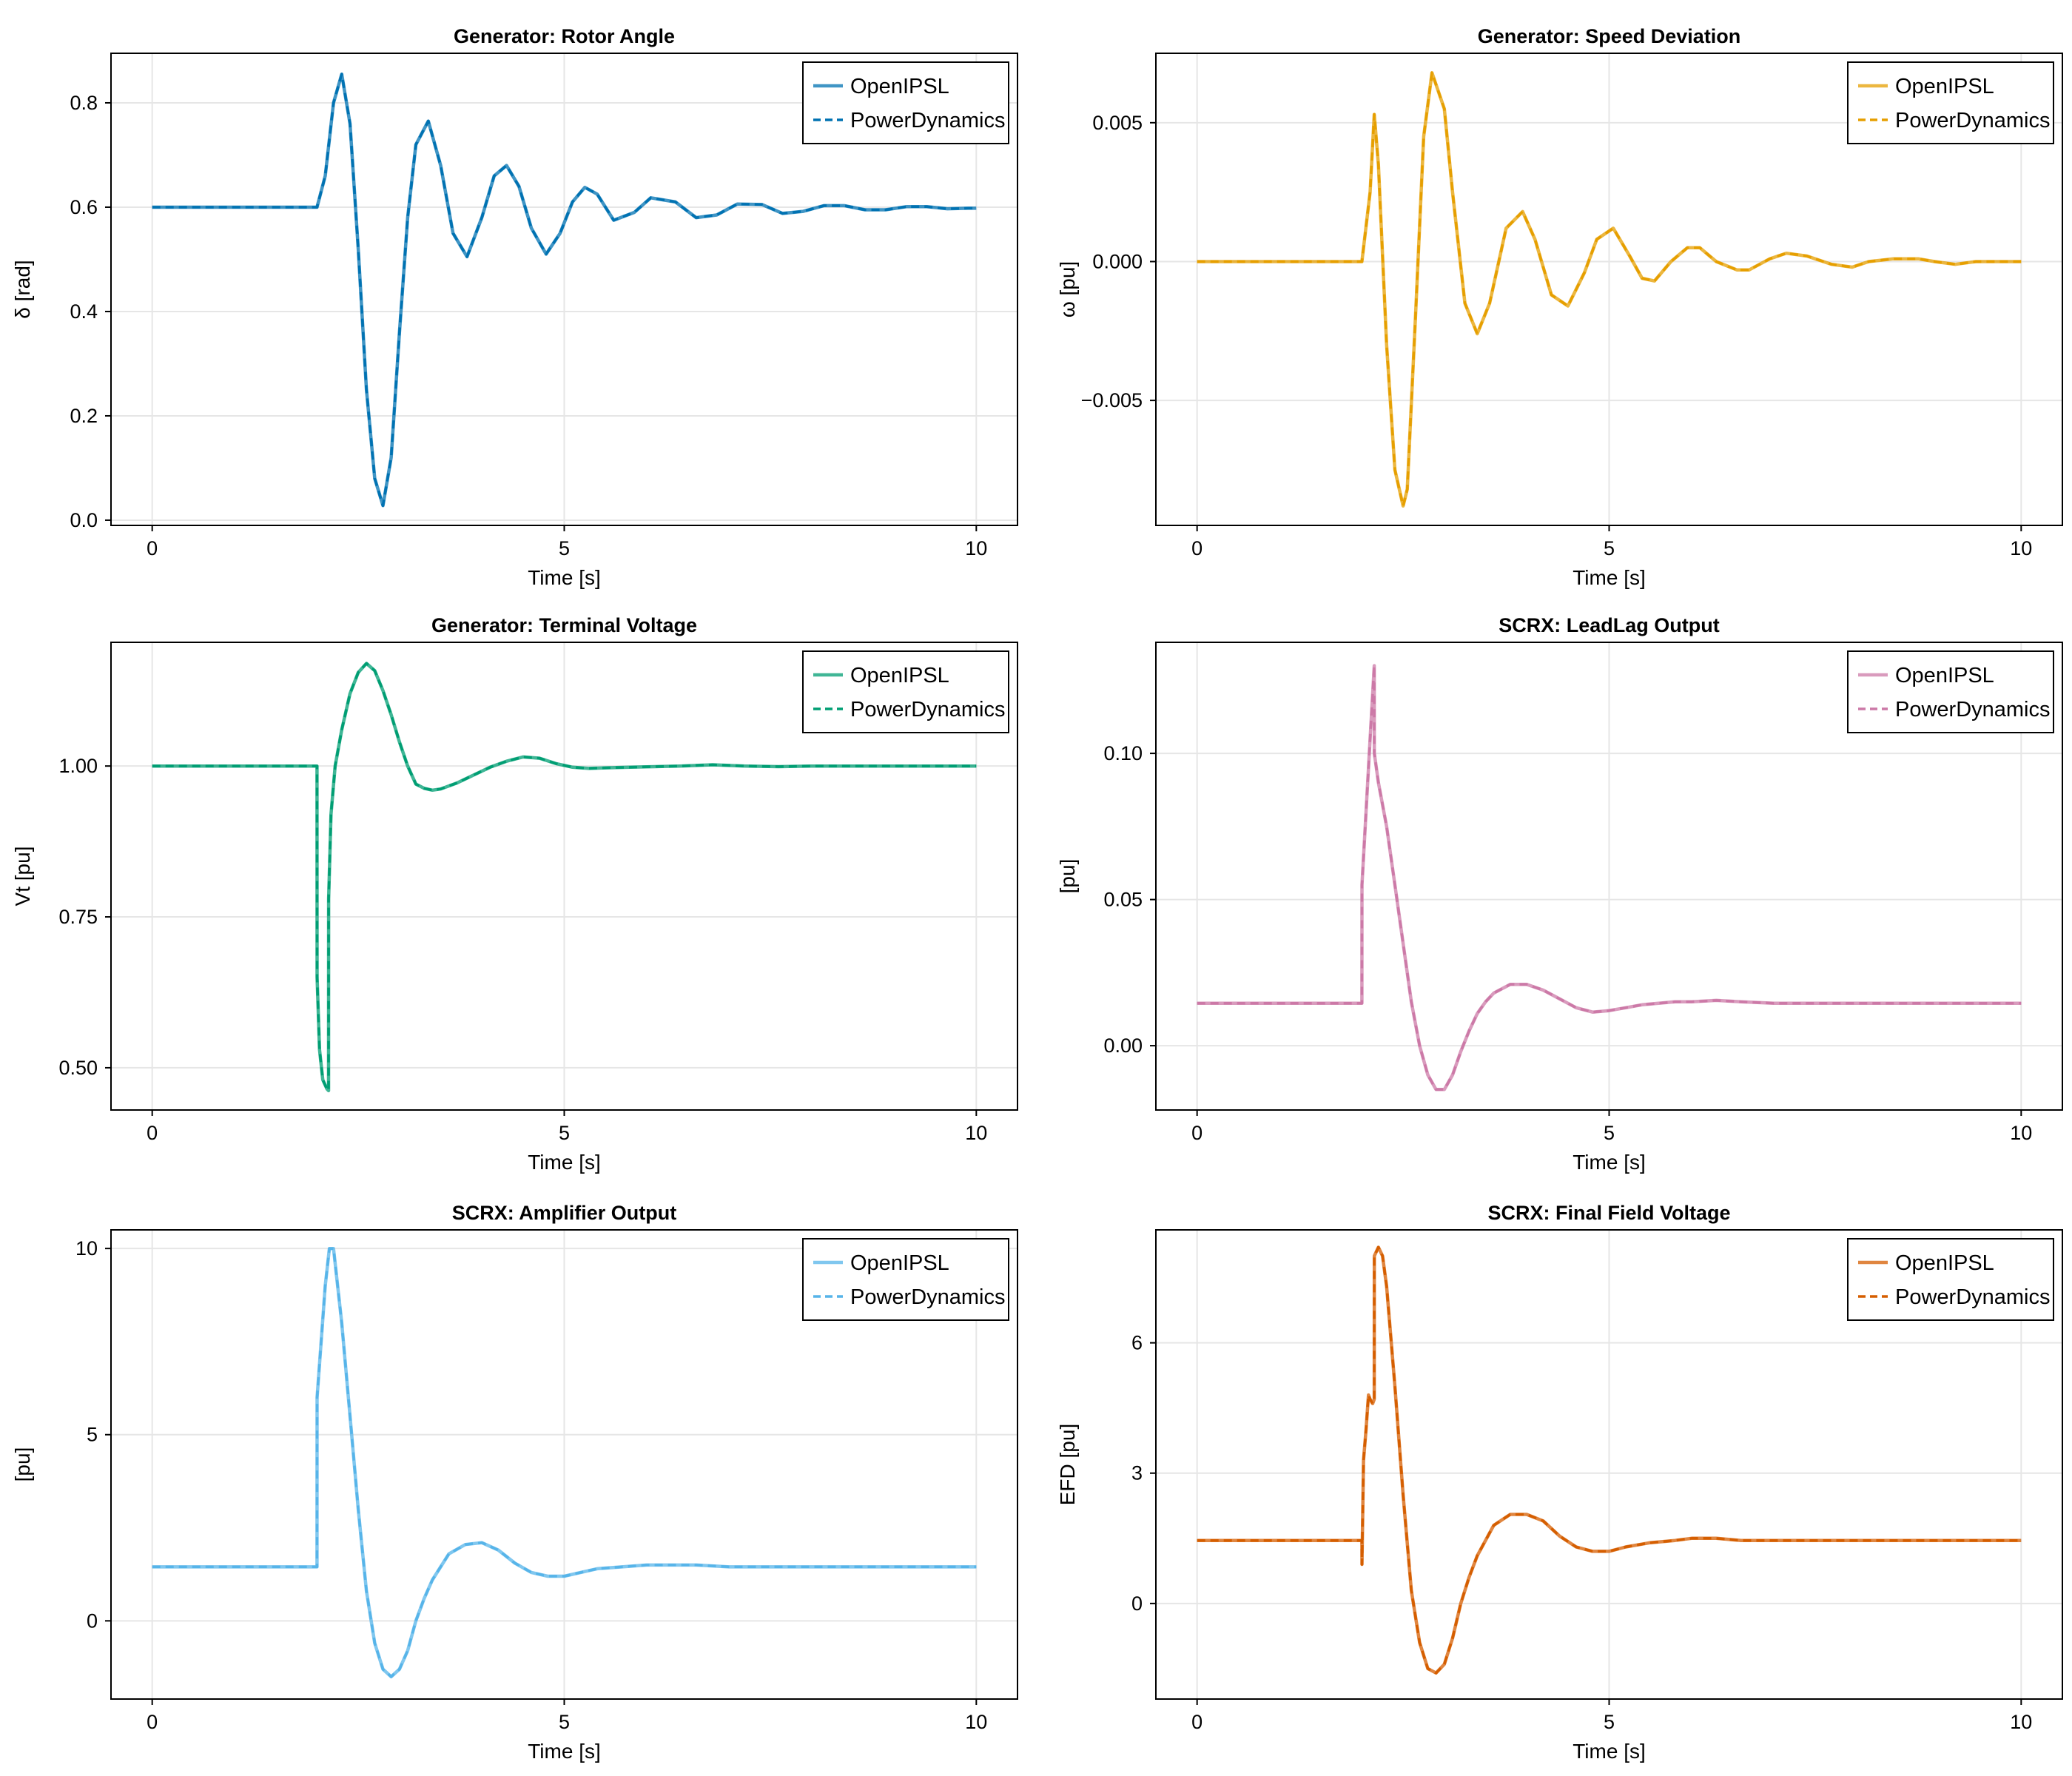  I want to click on chart-title: Generator: Terminal Voltage, so click(564, 625).